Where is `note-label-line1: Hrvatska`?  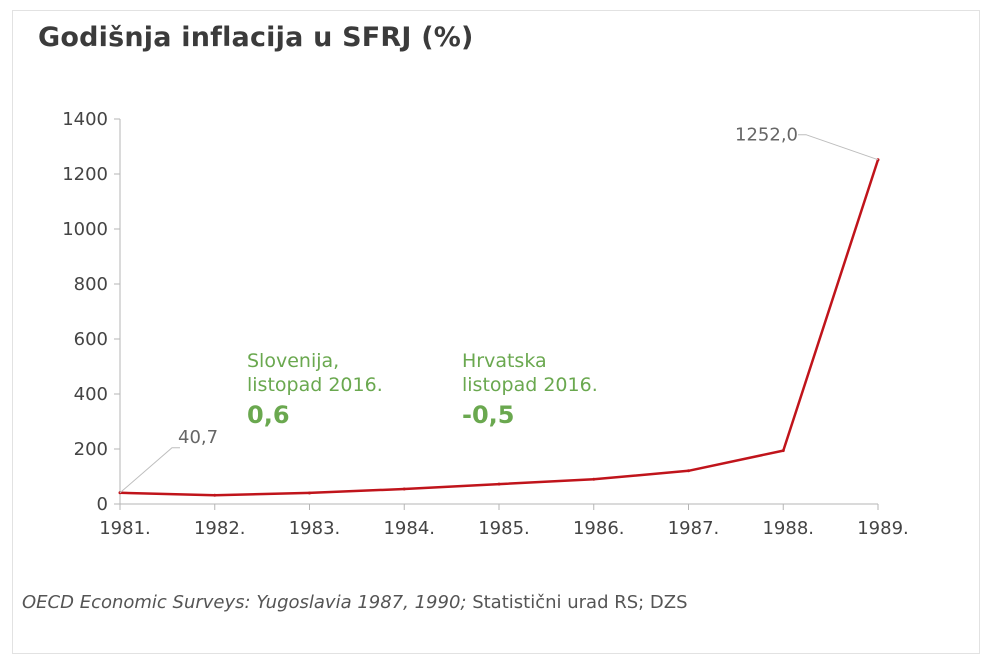 note-label-line1: Hrvatska is located at coordinates (504, 361).